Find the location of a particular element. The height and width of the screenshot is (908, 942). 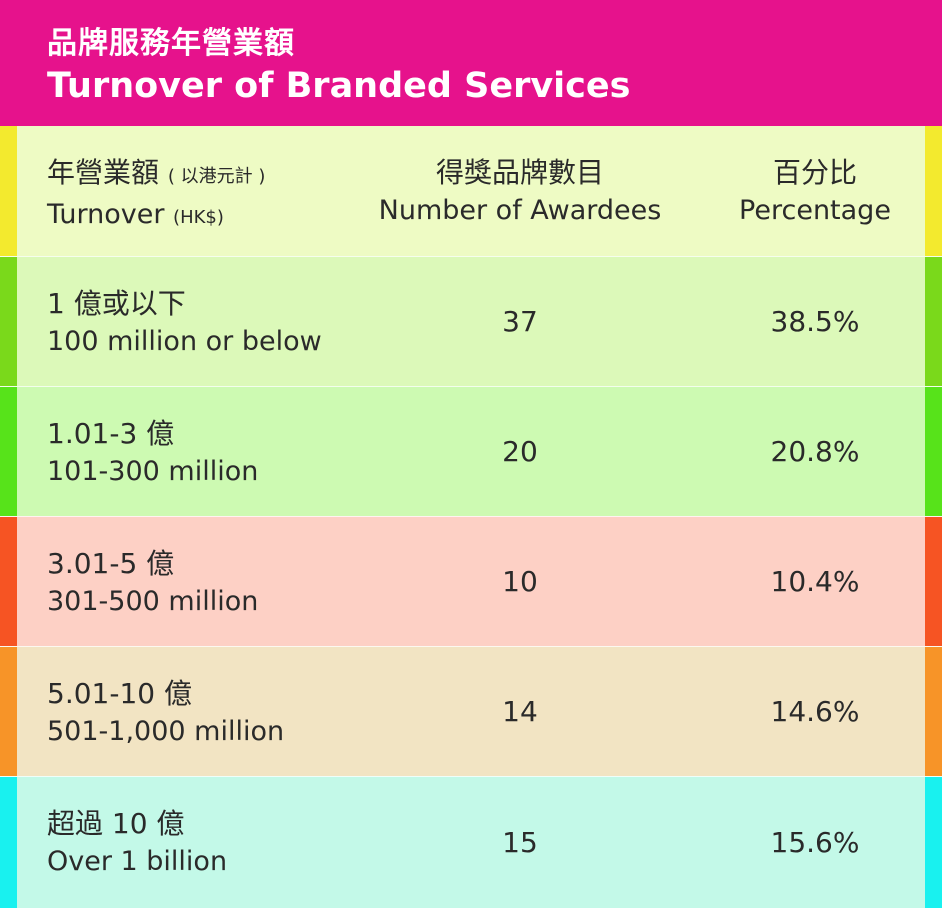

header-turnover-en: Turnover is located at coordinates (106, 214).